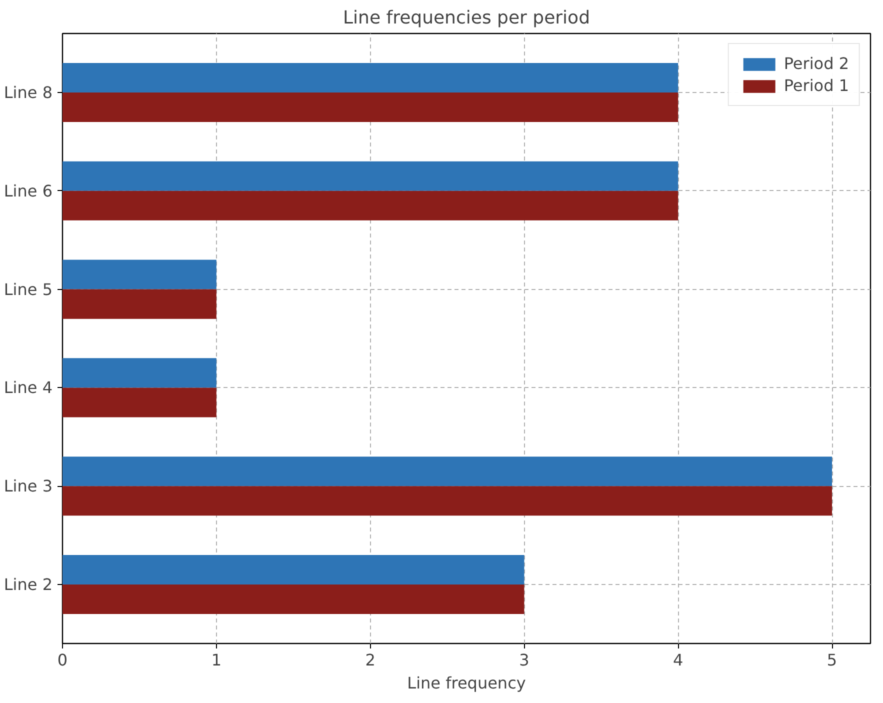 The image size is (883, 703). Describe the element at coordinates (816, 85) in the screenshot. I see `legend-label: Period 1` at that location.